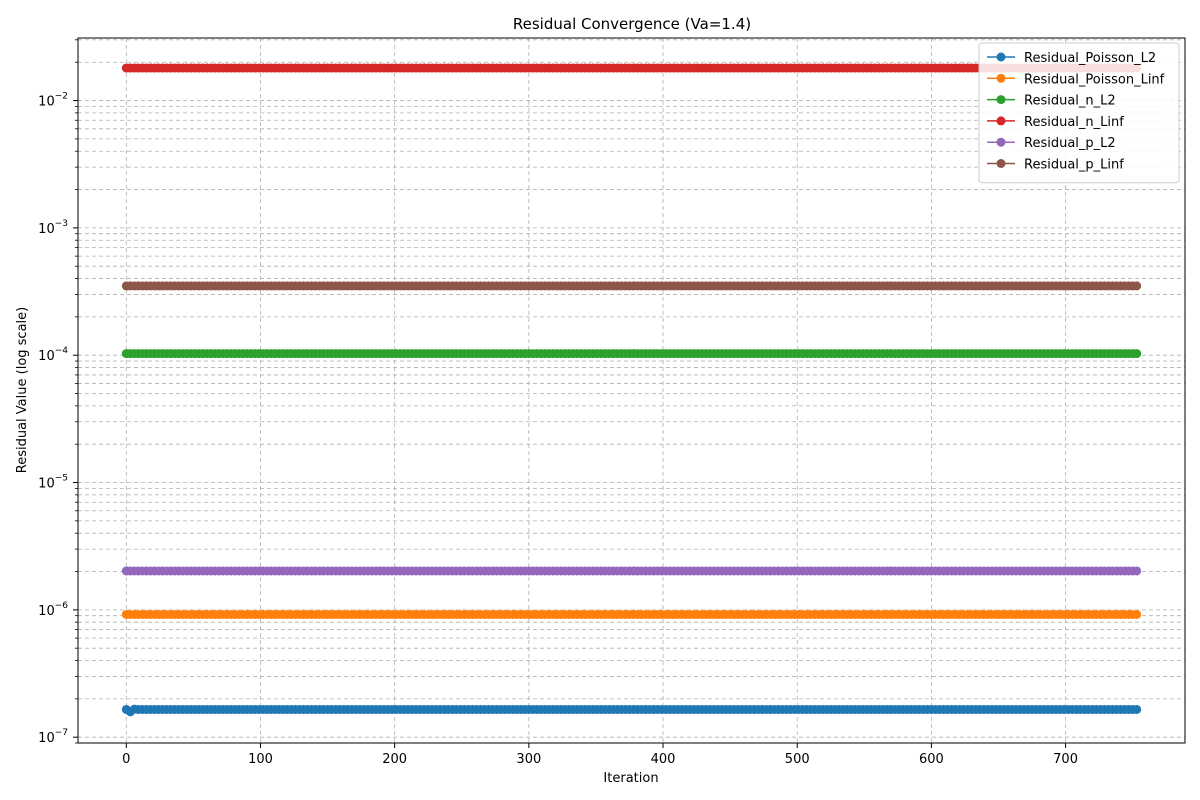 The height and width of the screenshot is (800, 1200). I want to click on legend-item-Residual_p_L2: Residual_p_L2, so click(1051, 143).